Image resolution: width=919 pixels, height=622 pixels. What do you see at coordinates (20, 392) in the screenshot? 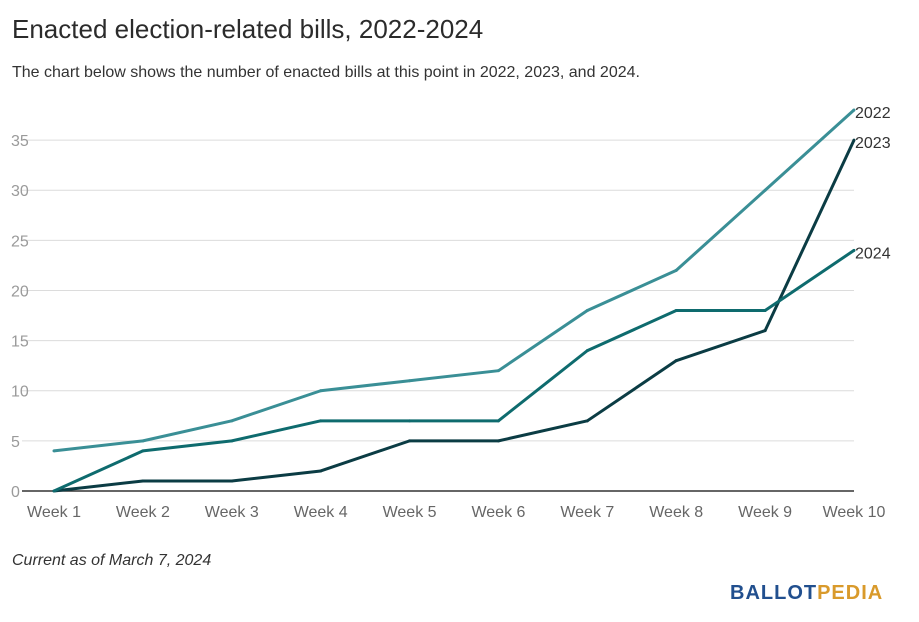
I see `y-tick-label: 10` at bounding box center [20, 392].